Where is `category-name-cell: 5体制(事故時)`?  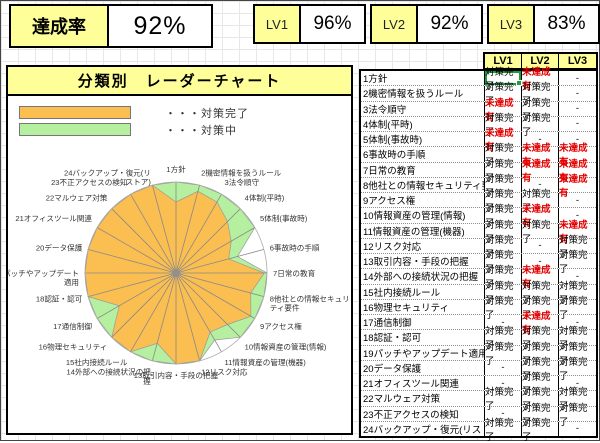
category-name-cell: 5体制(事故時) is located at coordinates (423, 139).